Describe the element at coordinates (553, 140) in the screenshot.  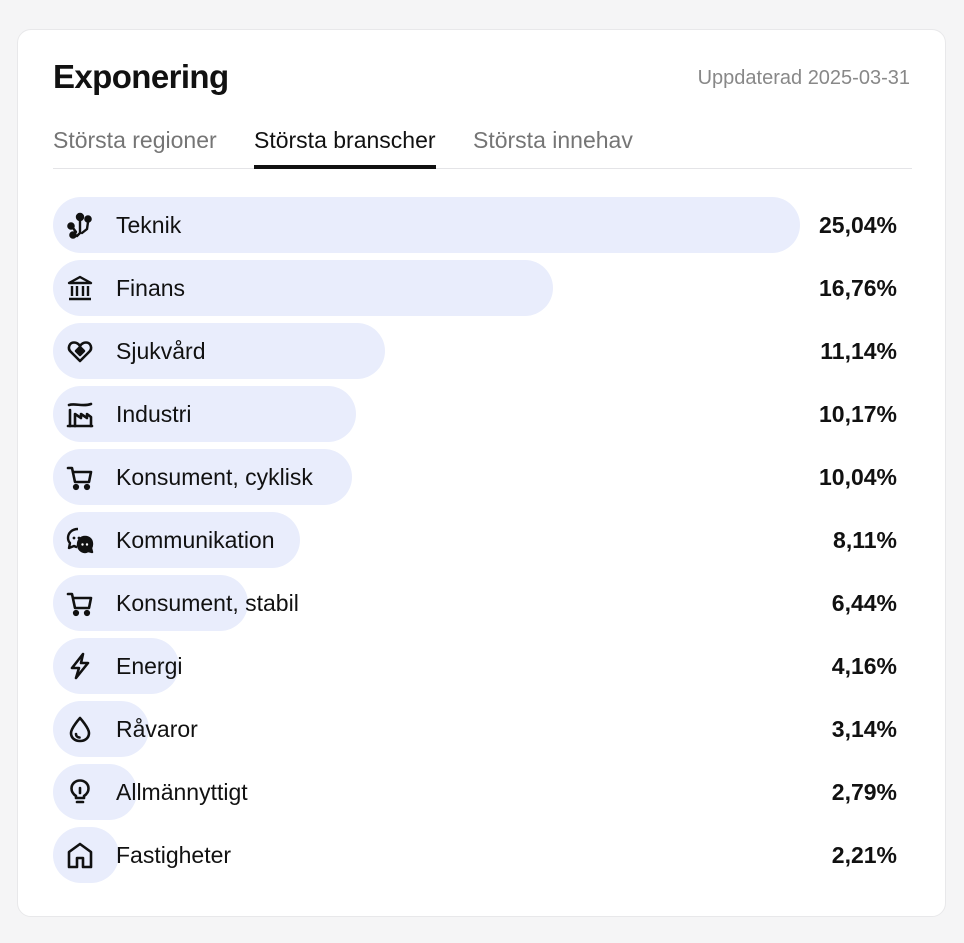
I see `tab-holdings: Största innehav` at that location.